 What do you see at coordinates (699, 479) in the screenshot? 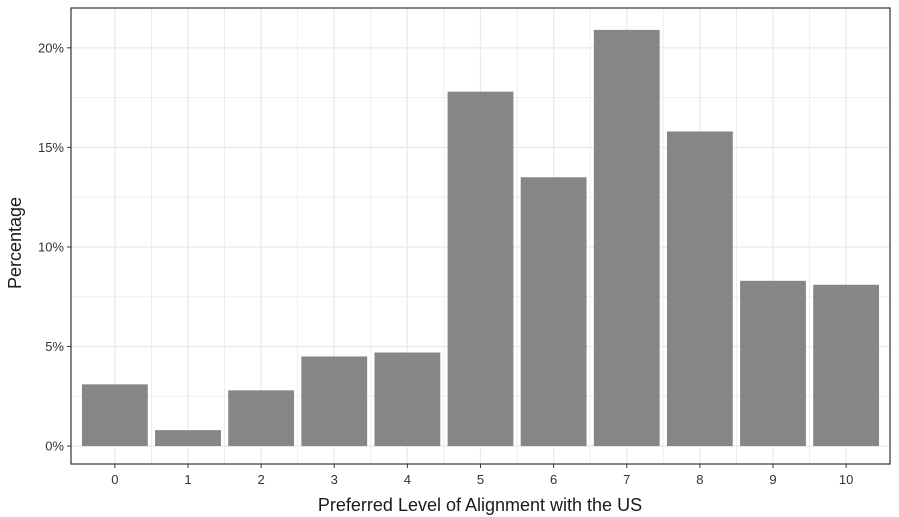
I see `x-tick-label: 8` at bounding box center [699, 479].